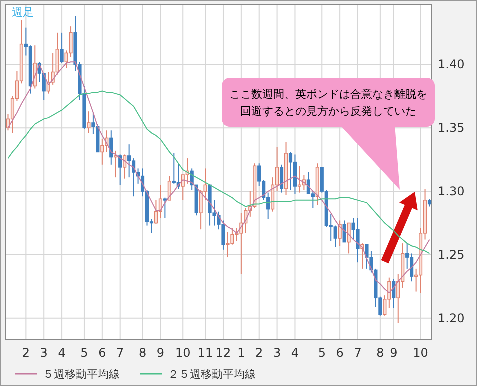  Describe the element at coordinates (212, 374) in the screenshot. I see `legend-label: ２５週移動平均線` at that location.